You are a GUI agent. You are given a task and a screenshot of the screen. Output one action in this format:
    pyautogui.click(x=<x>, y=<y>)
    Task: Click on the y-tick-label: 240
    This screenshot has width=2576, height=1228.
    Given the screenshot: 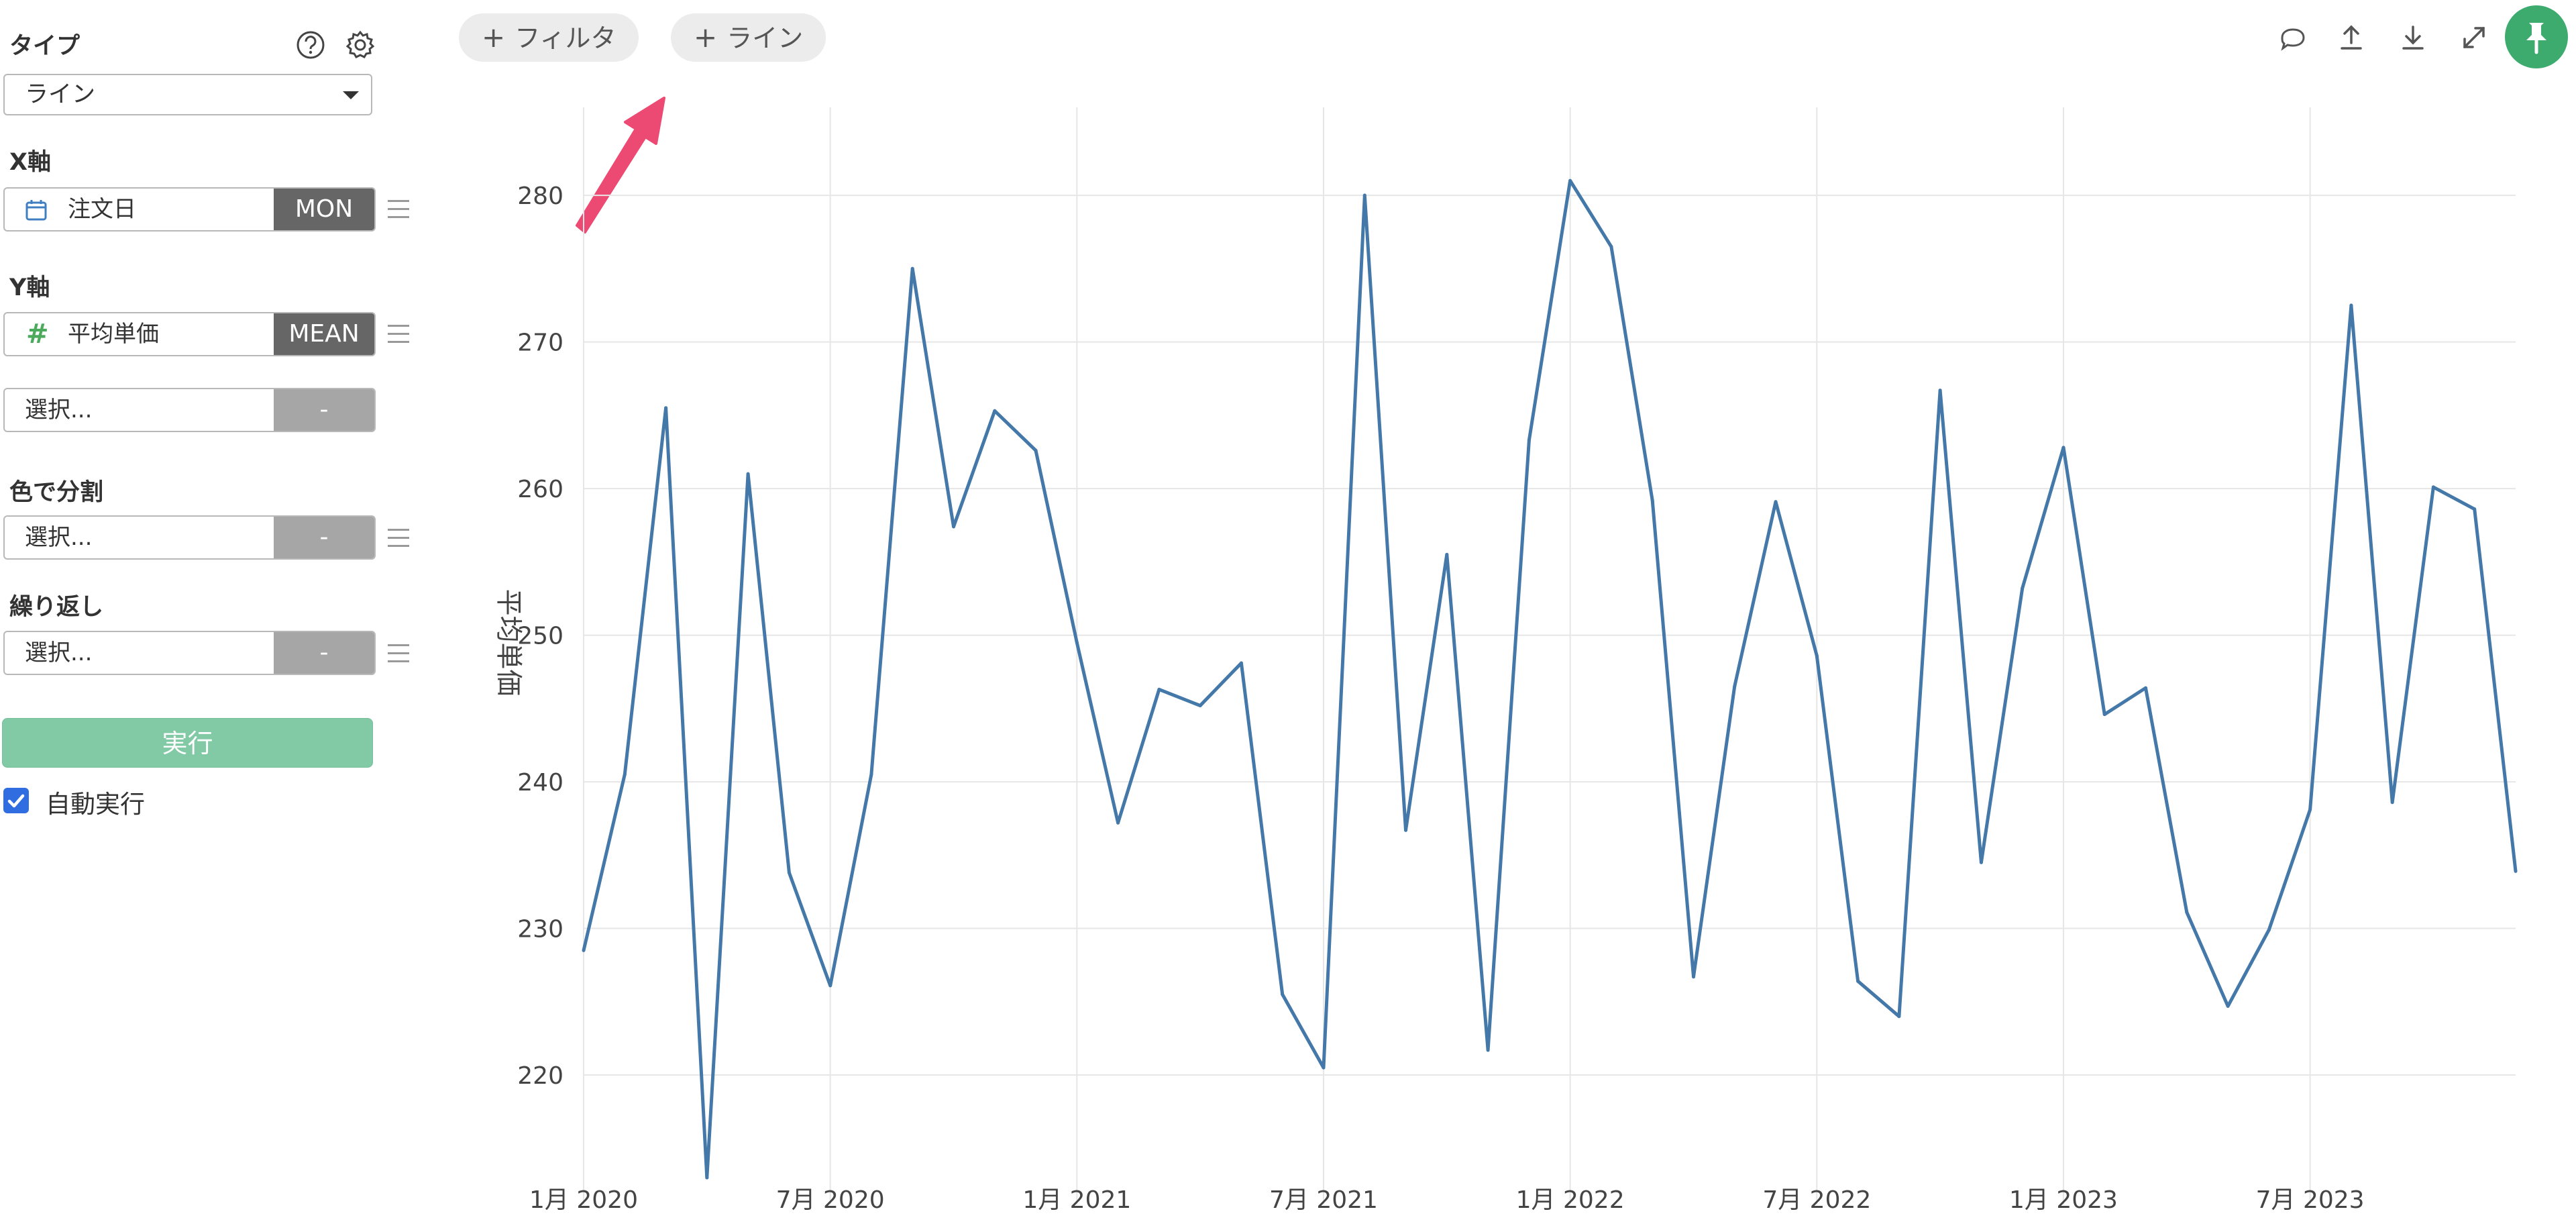 What is the action you would take?
    pyautogui.click(x=540, y=783)
    